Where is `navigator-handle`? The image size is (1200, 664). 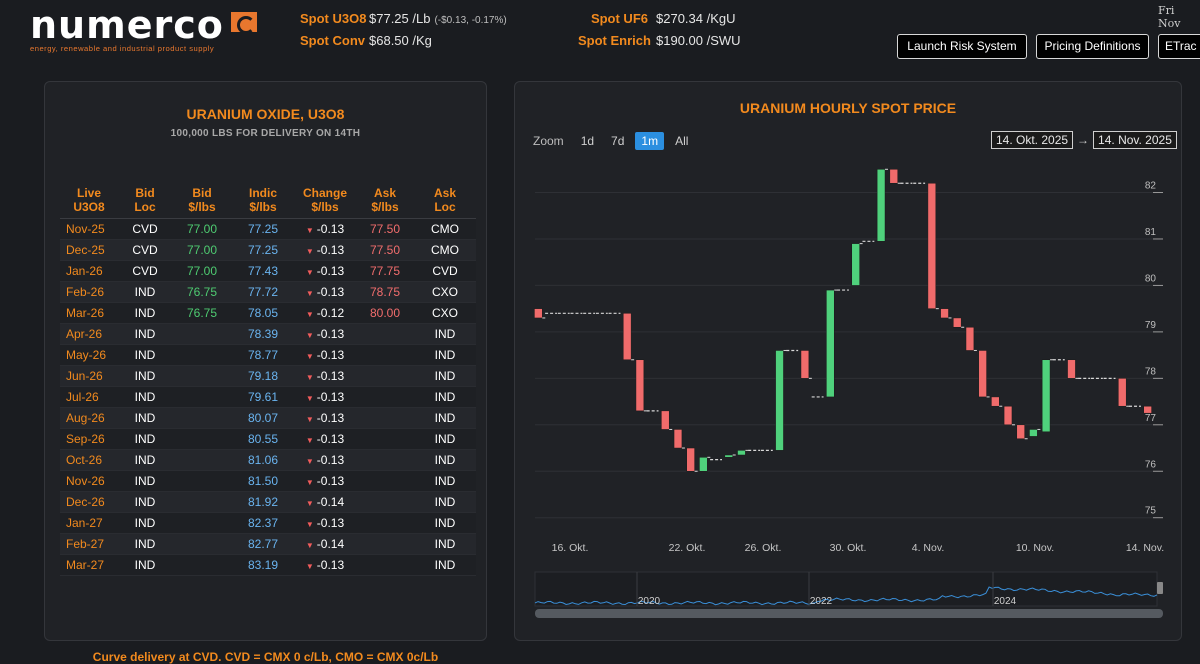
navigator-handle is located at coordinates (1160, 588).